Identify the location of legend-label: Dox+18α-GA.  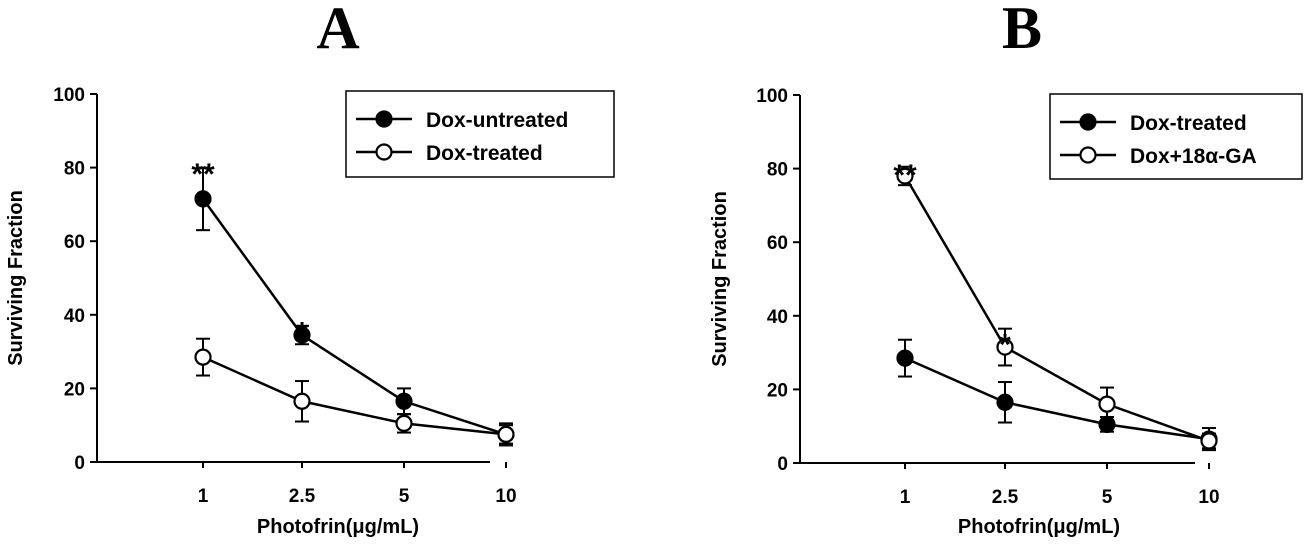
(1193, 156).